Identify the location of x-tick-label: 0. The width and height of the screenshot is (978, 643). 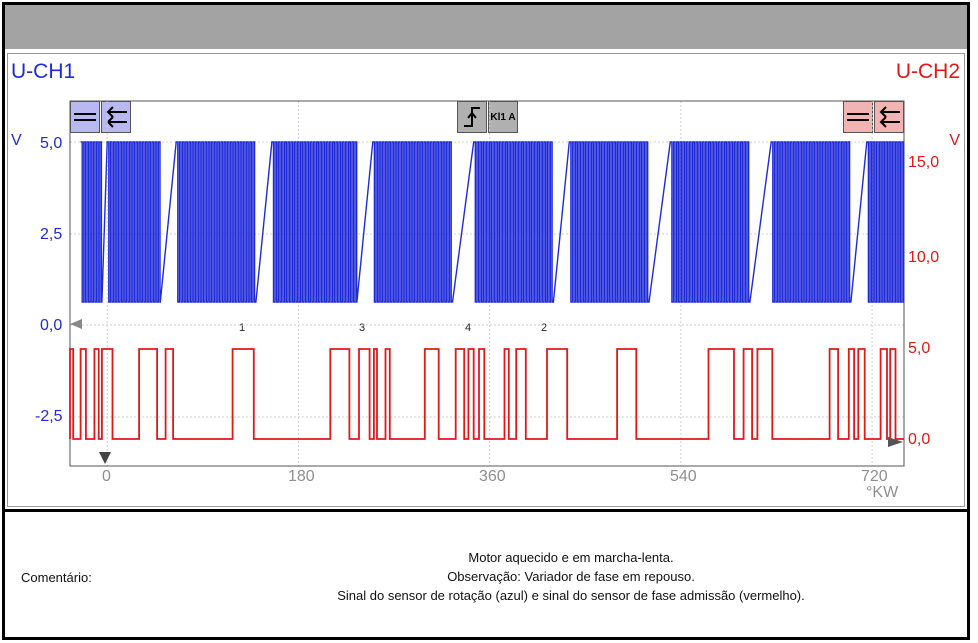
(106, 476).